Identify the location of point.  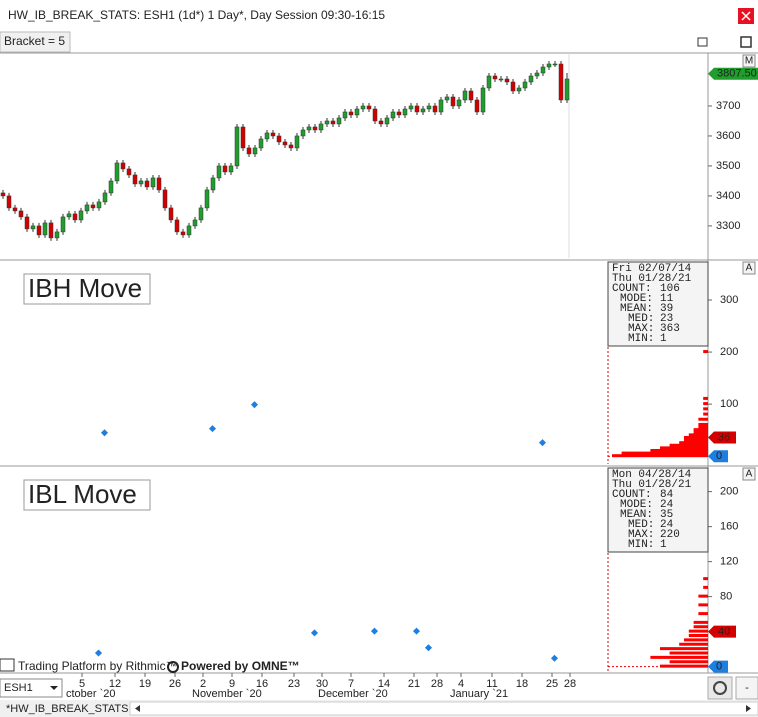
(98, 653).